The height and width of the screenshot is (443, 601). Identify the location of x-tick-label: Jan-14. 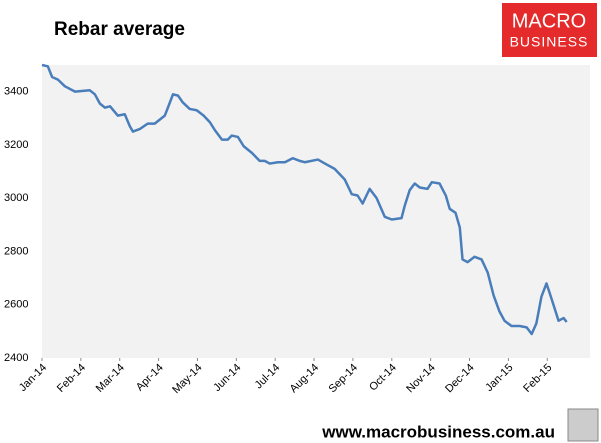
(33, 378).